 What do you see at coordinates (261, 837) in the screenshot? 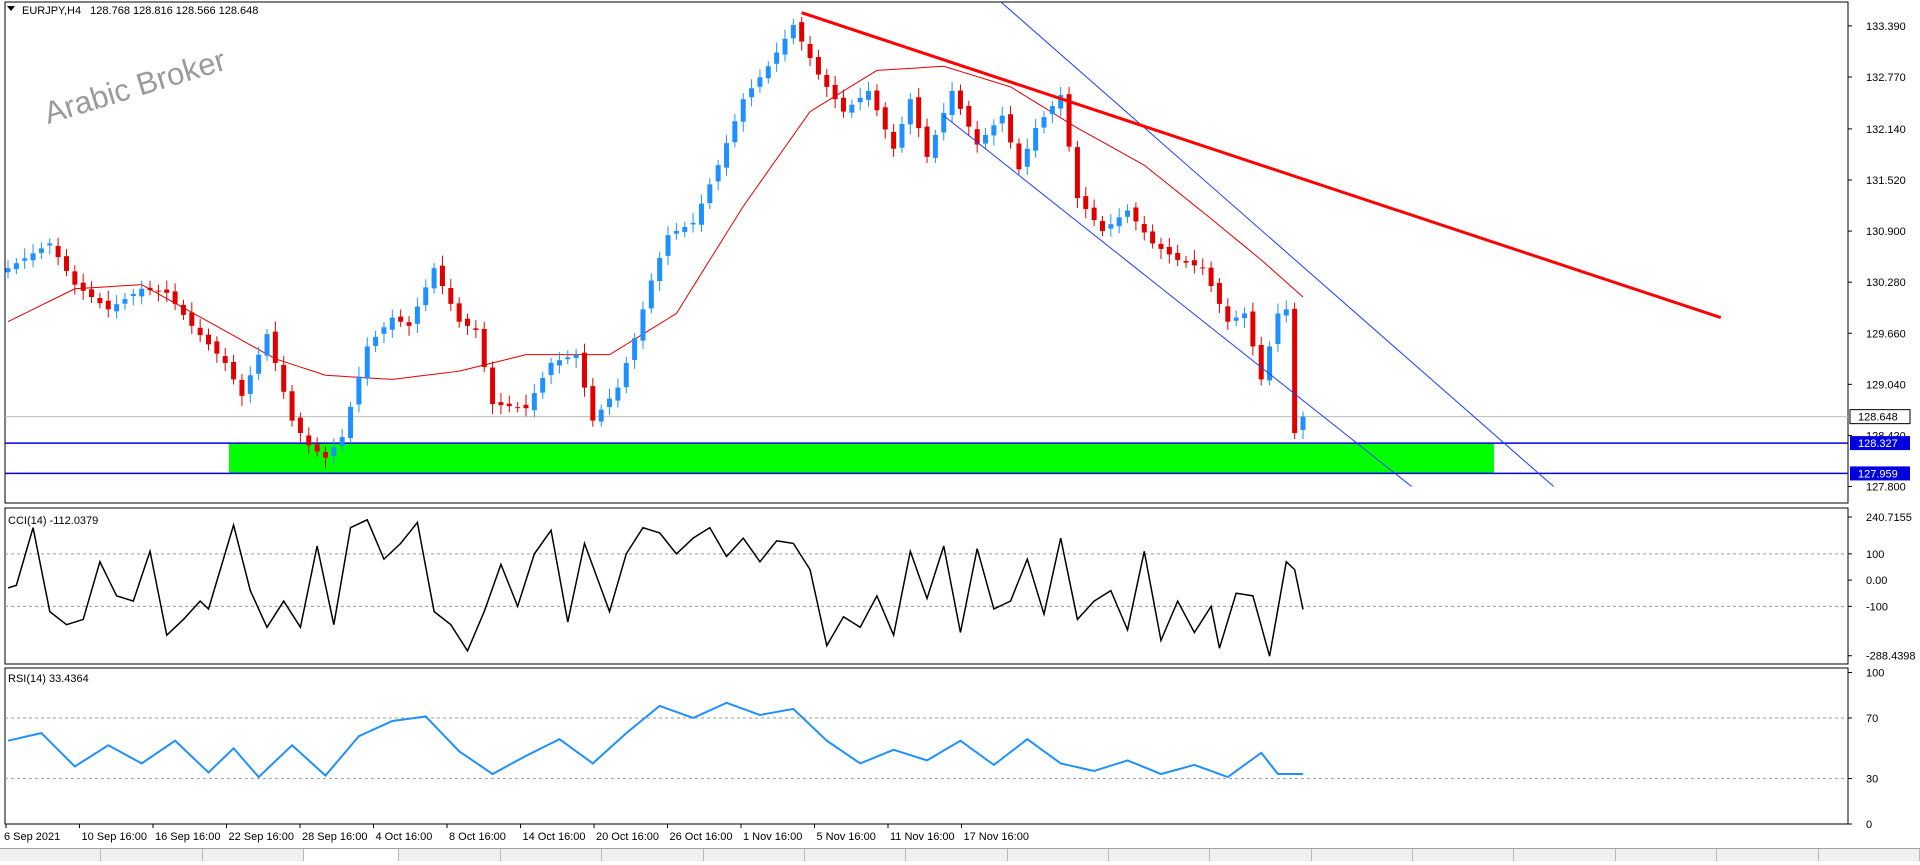
I see `time-tick-label: 22 Sep 16:00` at bounding box center [261, 837].